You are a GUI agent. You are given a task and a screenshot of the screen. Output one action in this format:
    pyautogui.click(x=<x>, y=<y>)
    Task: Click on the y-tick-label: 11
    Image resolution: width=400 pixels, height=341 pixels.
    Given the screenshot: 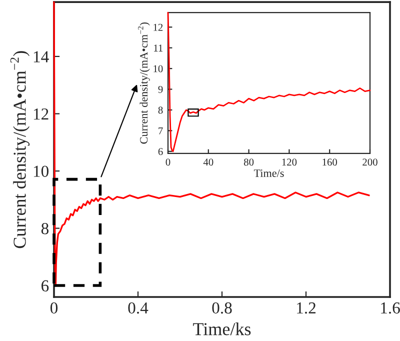 What is the action you would take?
    pyautogui.click(x=158, y=48)
    